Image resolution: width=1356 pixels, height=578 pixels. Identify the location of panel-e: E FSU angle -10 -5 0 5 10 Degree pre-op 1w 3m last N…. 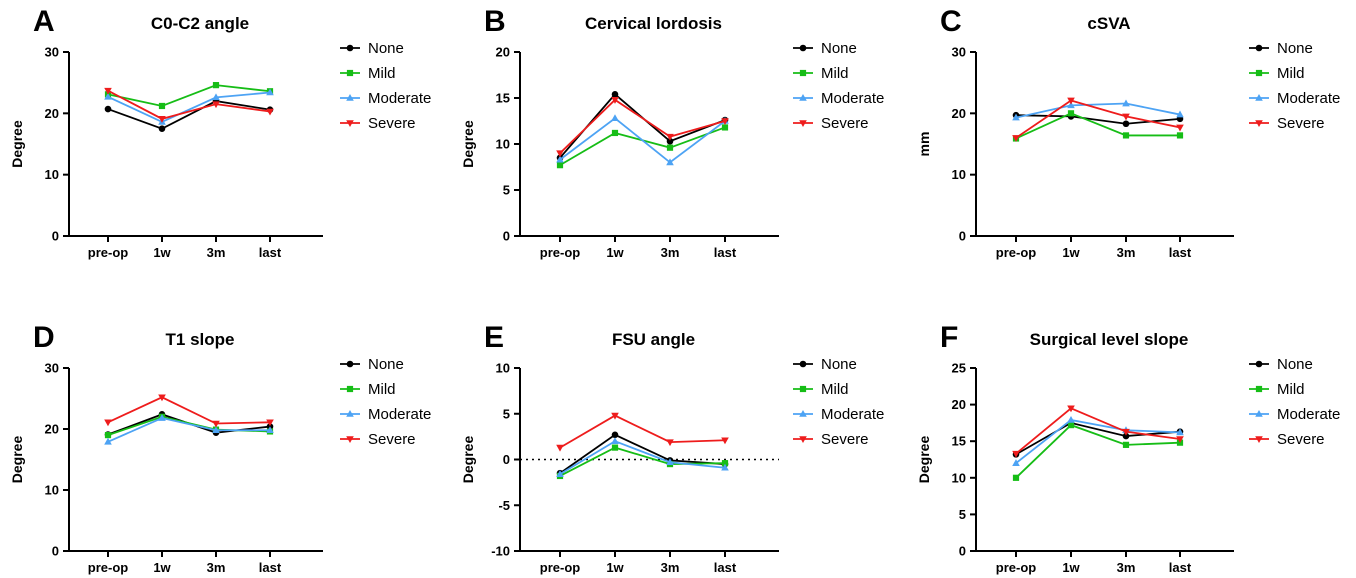
(672, 448).